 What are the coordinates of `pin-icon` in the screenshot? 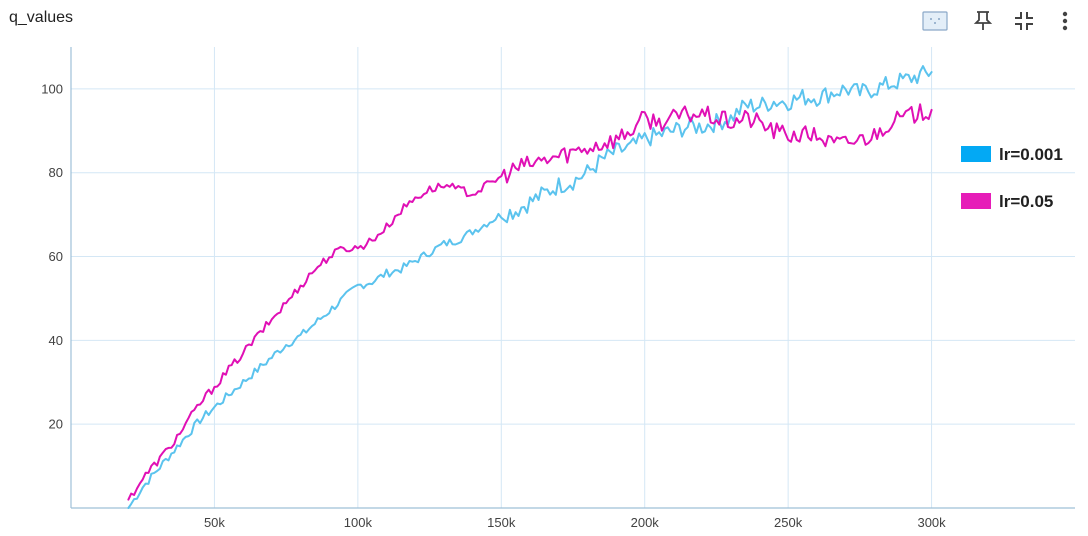 It's located at (983, 20).